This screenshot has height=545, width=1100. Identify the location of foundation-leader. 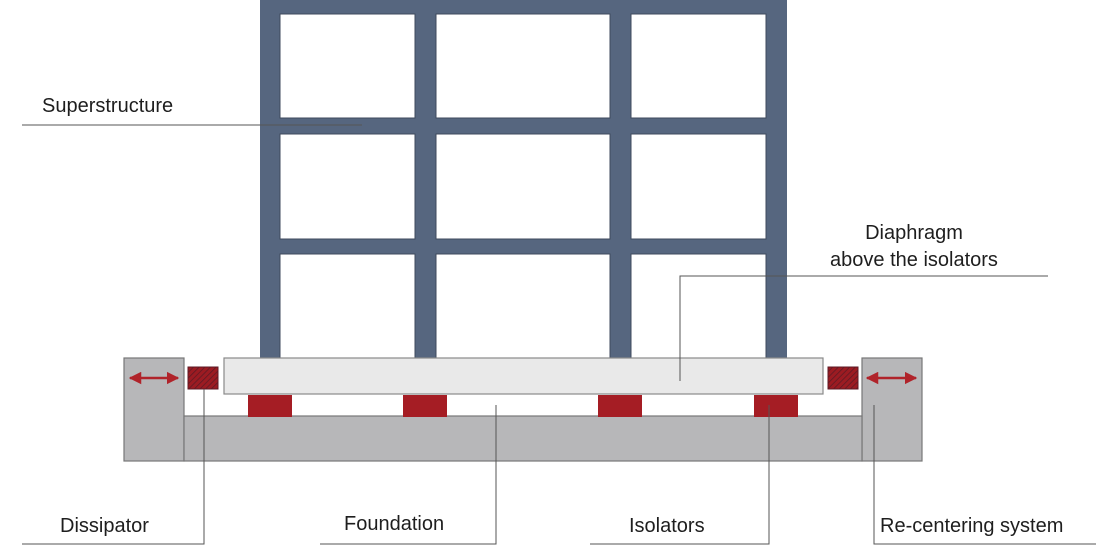
(408, 475).